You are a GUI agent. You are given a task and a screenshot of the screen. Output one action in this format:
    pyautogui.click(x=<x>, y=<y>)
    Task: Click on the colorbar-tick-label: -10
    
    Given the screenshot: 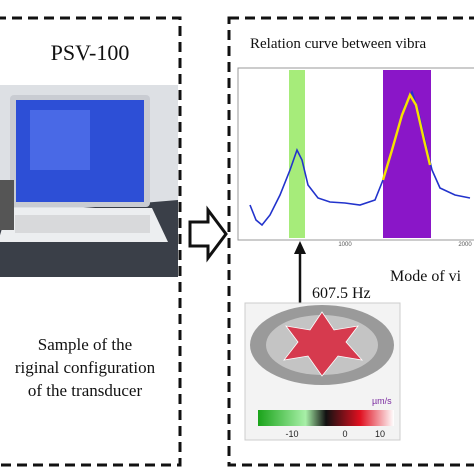 What is the action you would take?
    pyautogui.click(x=291, y=434)
    